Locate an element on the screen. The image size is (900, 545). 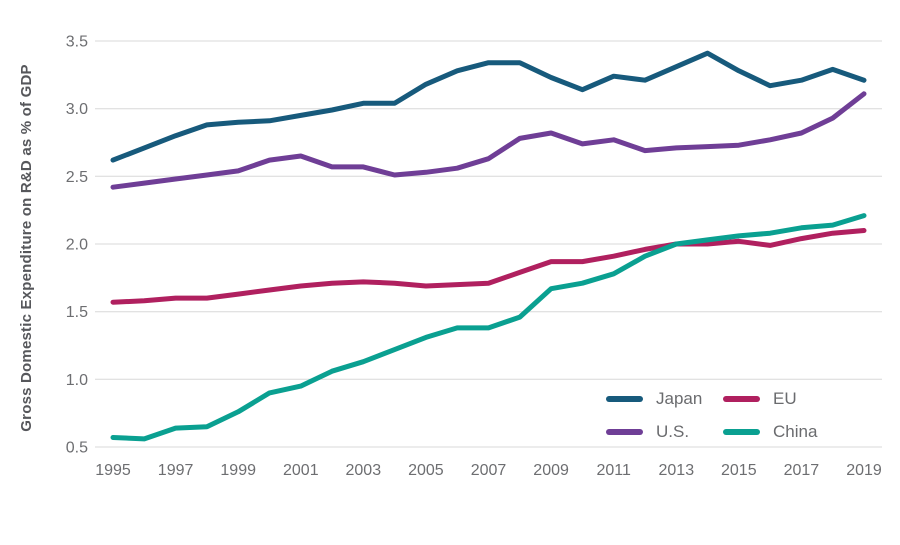
y-tick-label: 1.0 is located at coordinates (77, 380).